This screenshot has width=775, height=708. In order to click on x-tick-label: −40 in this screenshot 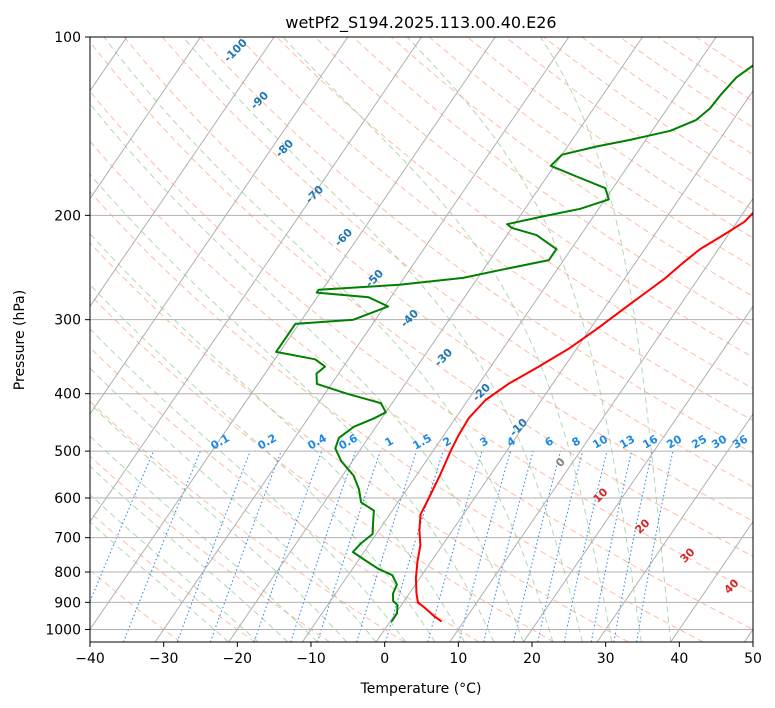, I will do `click(90, 659)`.